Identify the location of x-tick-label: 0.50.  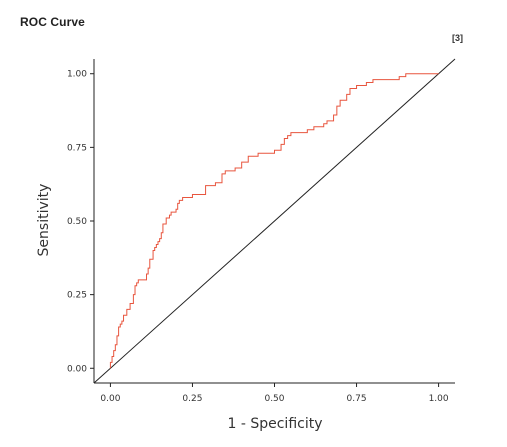
(274, 399).